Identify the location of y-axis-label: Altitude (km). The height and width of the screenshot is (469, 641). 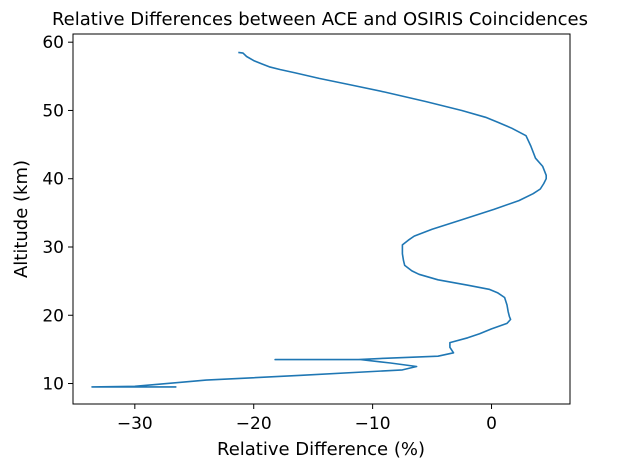
(21, 219).